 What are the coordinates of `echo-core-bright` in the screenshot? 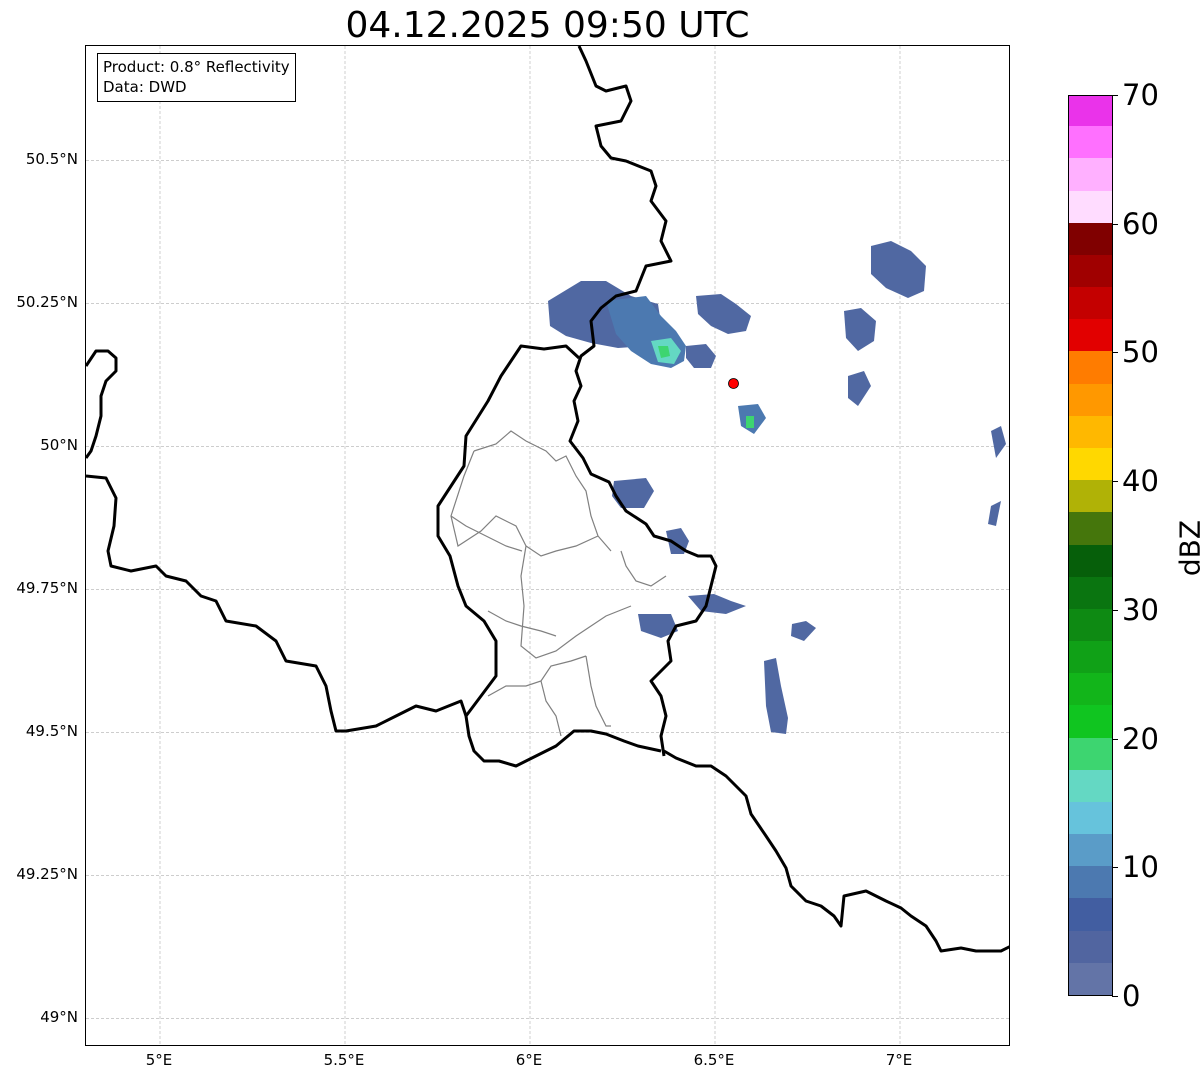 It's located at (664, 352).